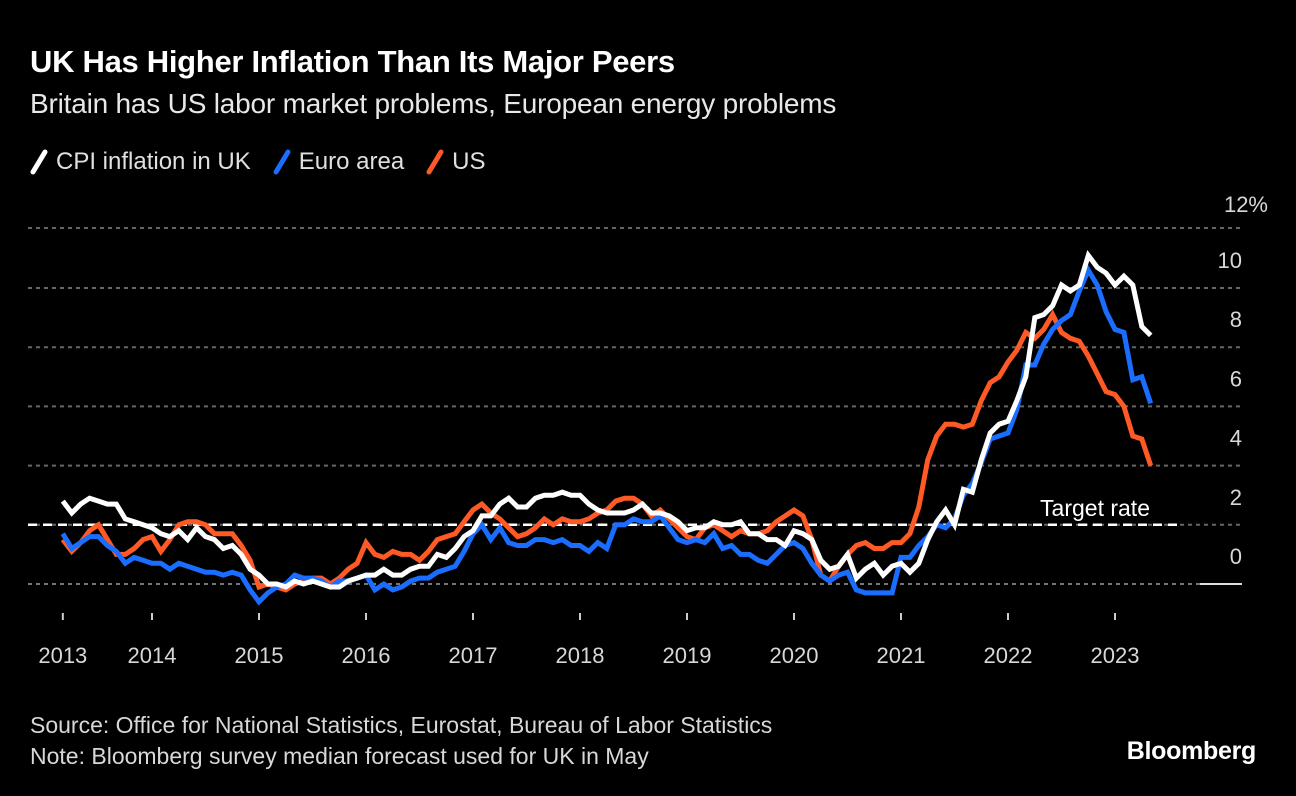 The height and width of the screenshot is (796, 1296). What do you see at coordinates (687, 655) in the screenshot?
I see `x-tick-label: 2019` at bounding box center [687, 655].